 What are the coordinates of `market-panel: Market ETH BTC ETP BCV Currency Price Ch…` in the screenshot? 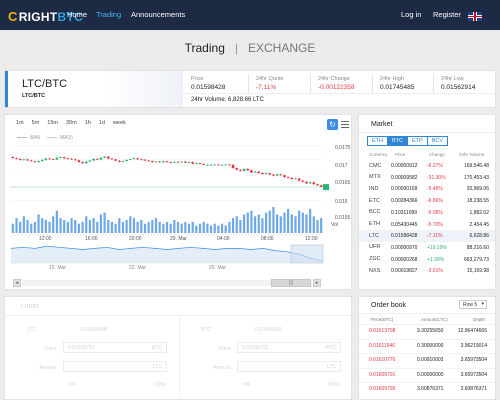 It's located at (427, 202).